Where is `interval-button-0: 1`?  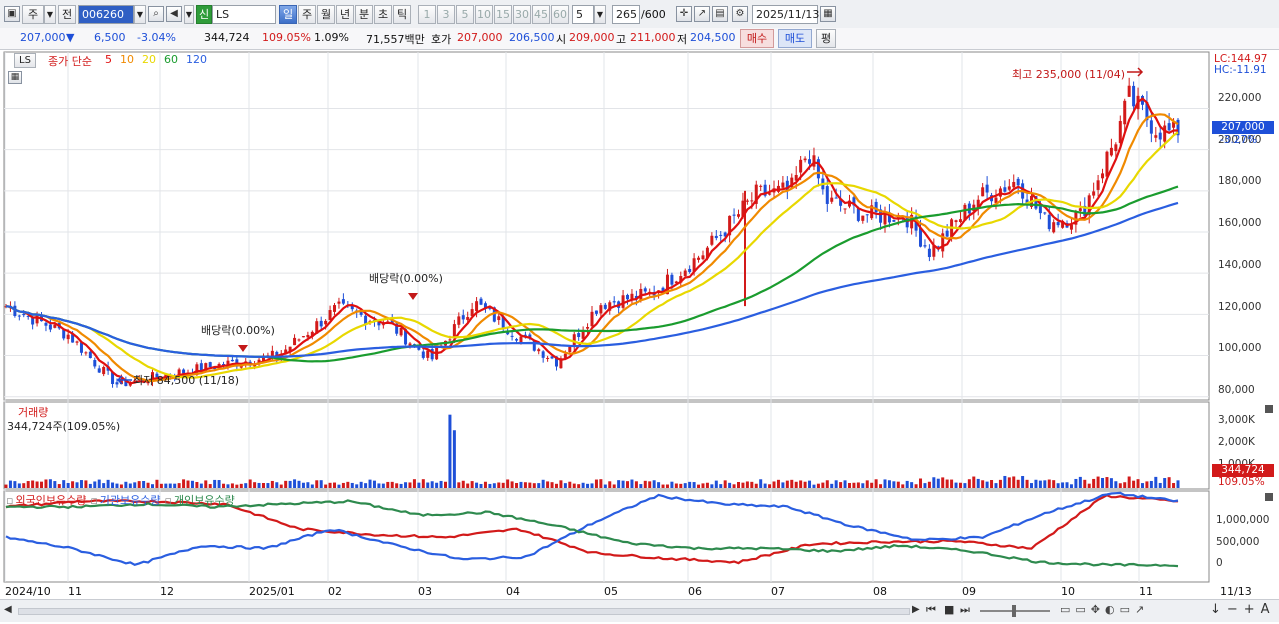
interval-button-0: 1 is located at coordinates (427, 14).